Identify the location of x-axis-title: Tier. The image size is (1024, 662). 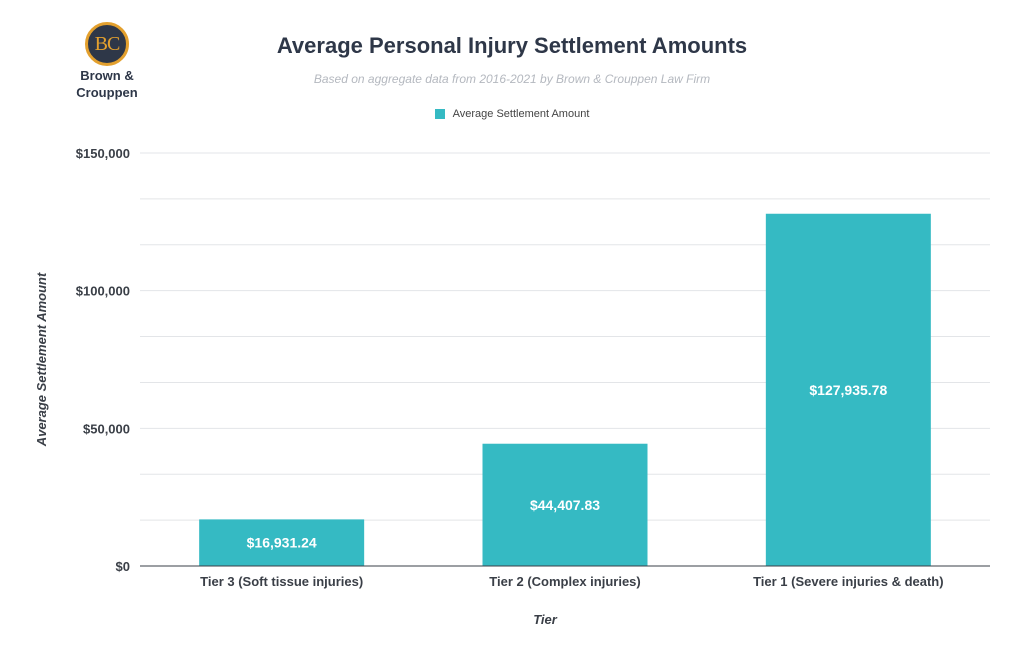
(545, 619).